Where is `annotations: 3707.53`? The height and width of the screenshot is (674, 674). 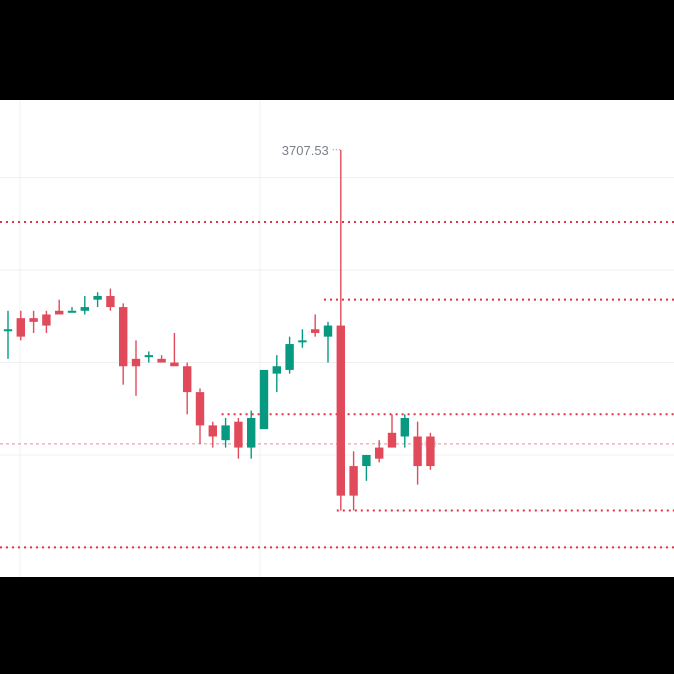
annotations: 3707.53 is located at coordinates (312, 150).